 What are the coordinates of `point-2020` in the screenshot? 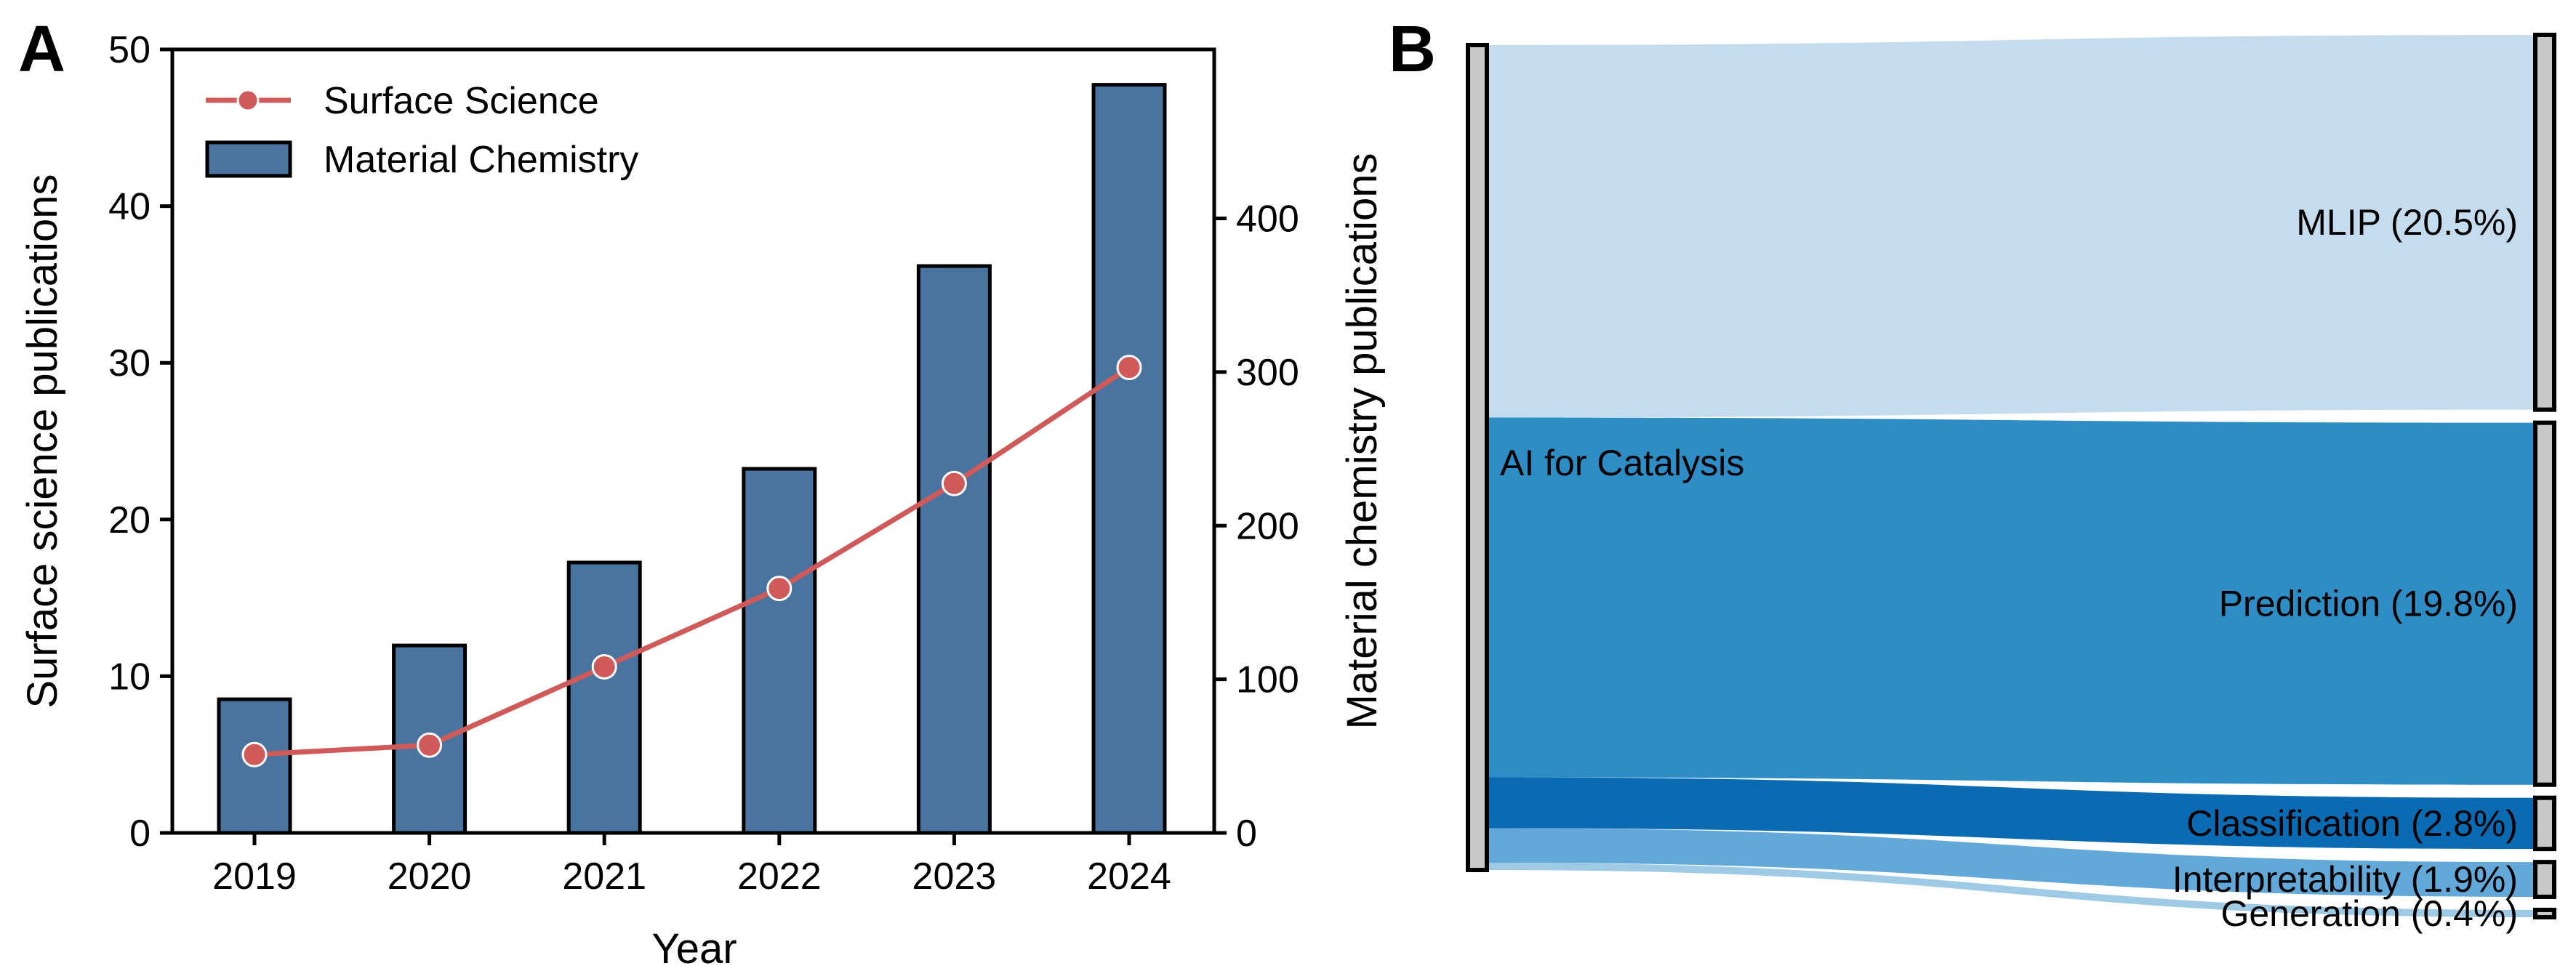 It's located at (430, 745).